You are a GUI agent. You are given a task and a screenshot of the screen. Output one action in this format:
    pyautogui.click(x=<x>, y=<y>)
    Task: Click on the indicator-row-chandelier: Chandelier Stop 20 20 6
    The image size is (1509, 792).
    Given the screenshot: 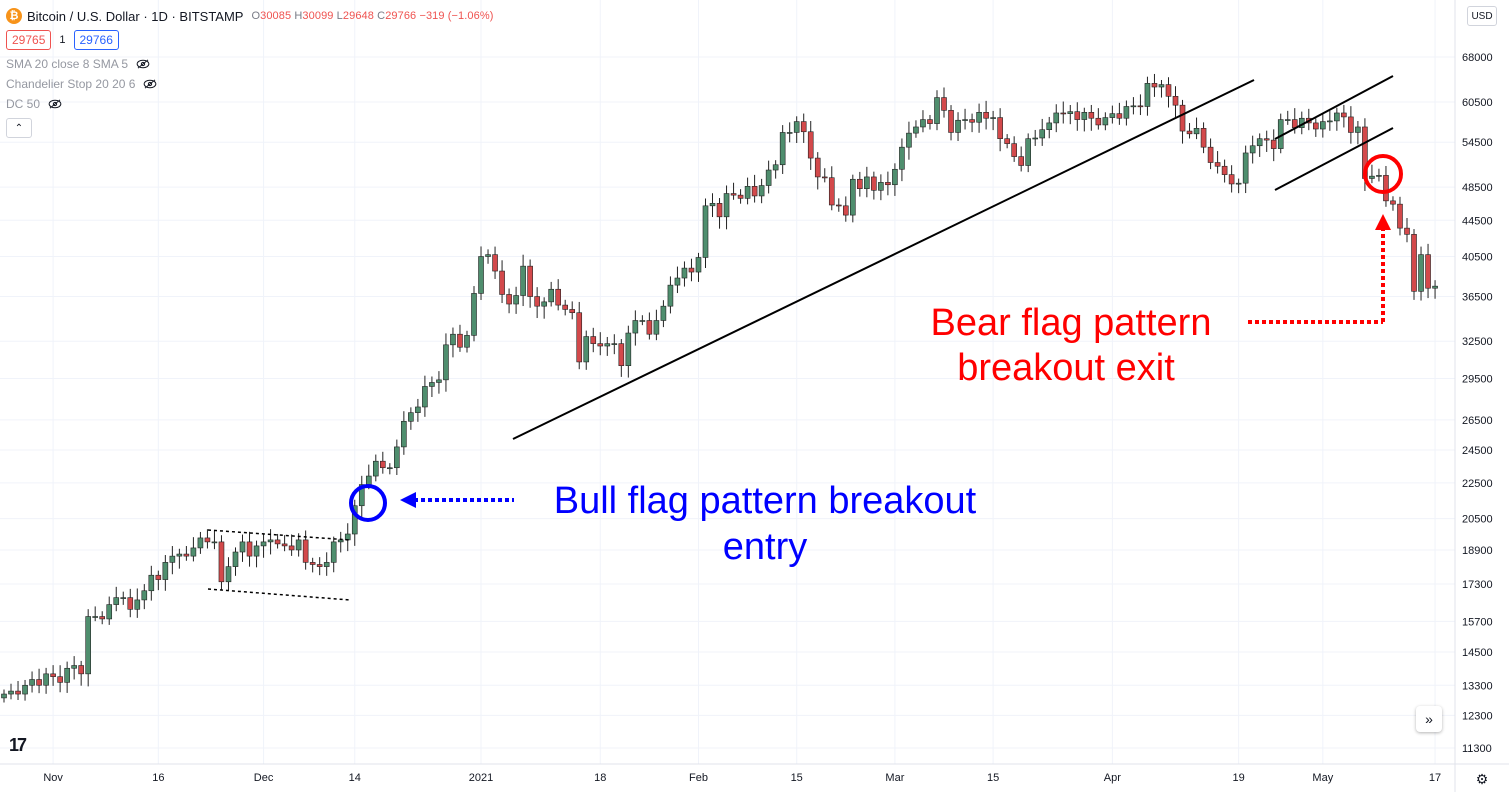 What is the action you would take?
    pyautogui.click(x=250, y=84)
    